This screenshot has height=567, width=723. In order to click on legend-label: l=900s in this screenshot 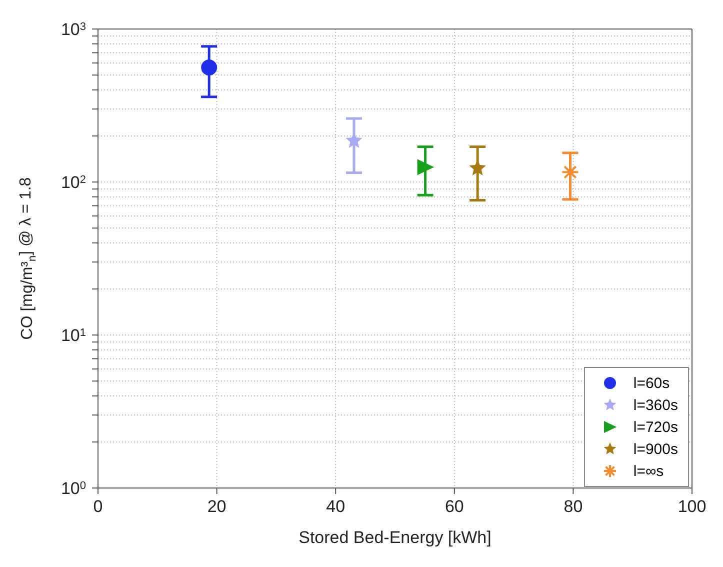, I will do `click(655, 449)`.